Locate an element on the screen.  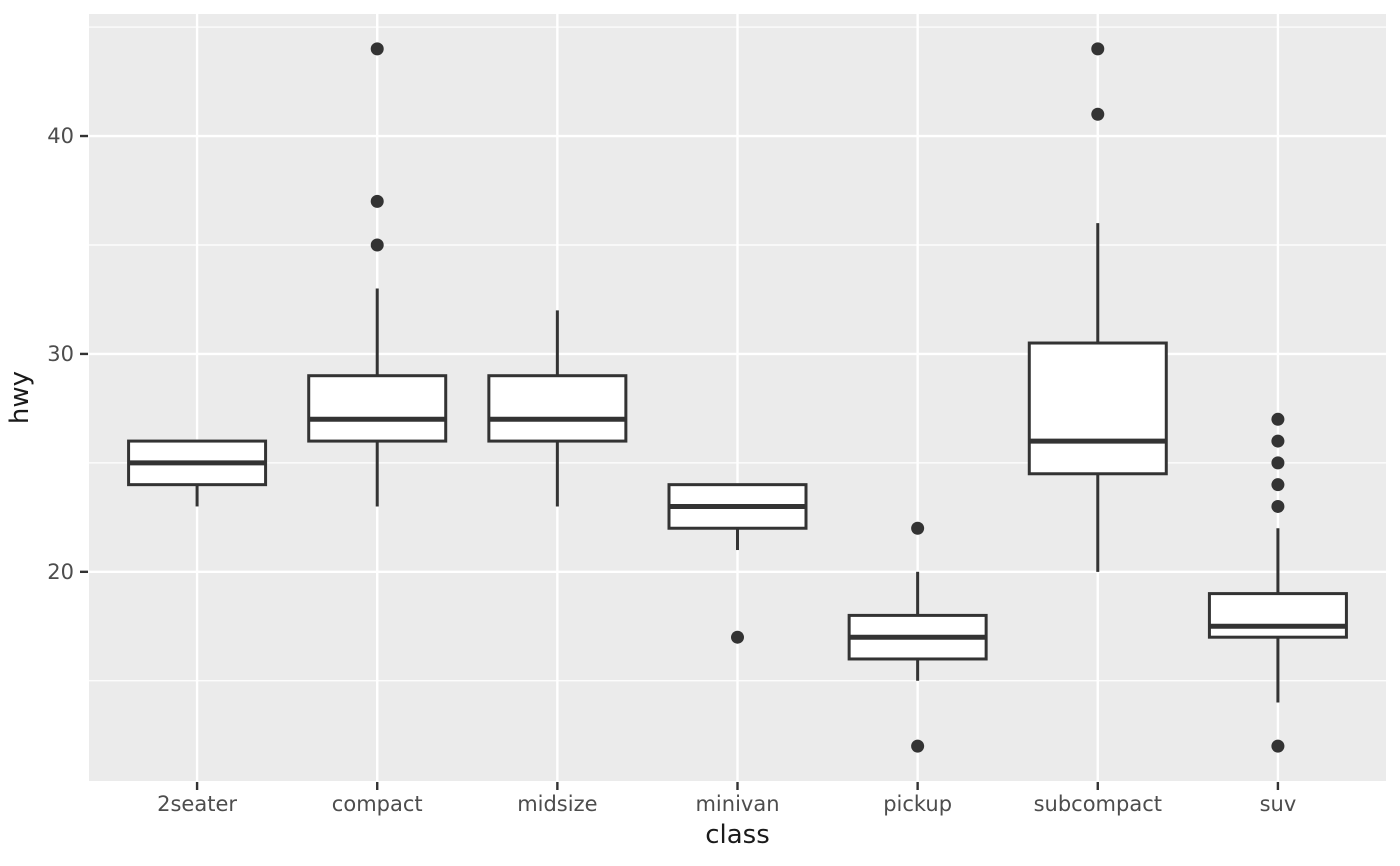
x-tick-label: compact is located at coordinates (377, 804).